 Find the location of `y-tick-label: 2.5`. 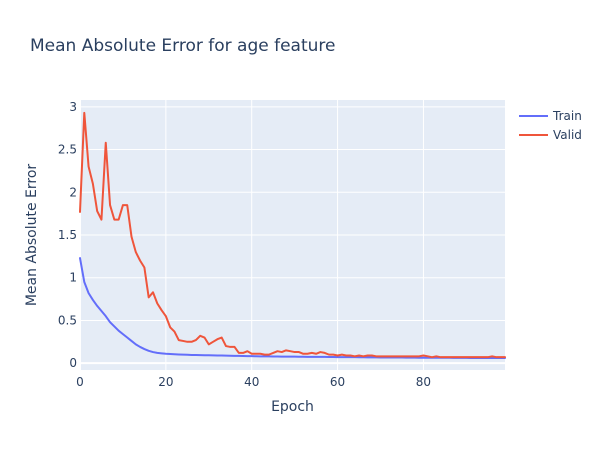

y-tick-label: 2.5 is located at coordinates (67, 150).